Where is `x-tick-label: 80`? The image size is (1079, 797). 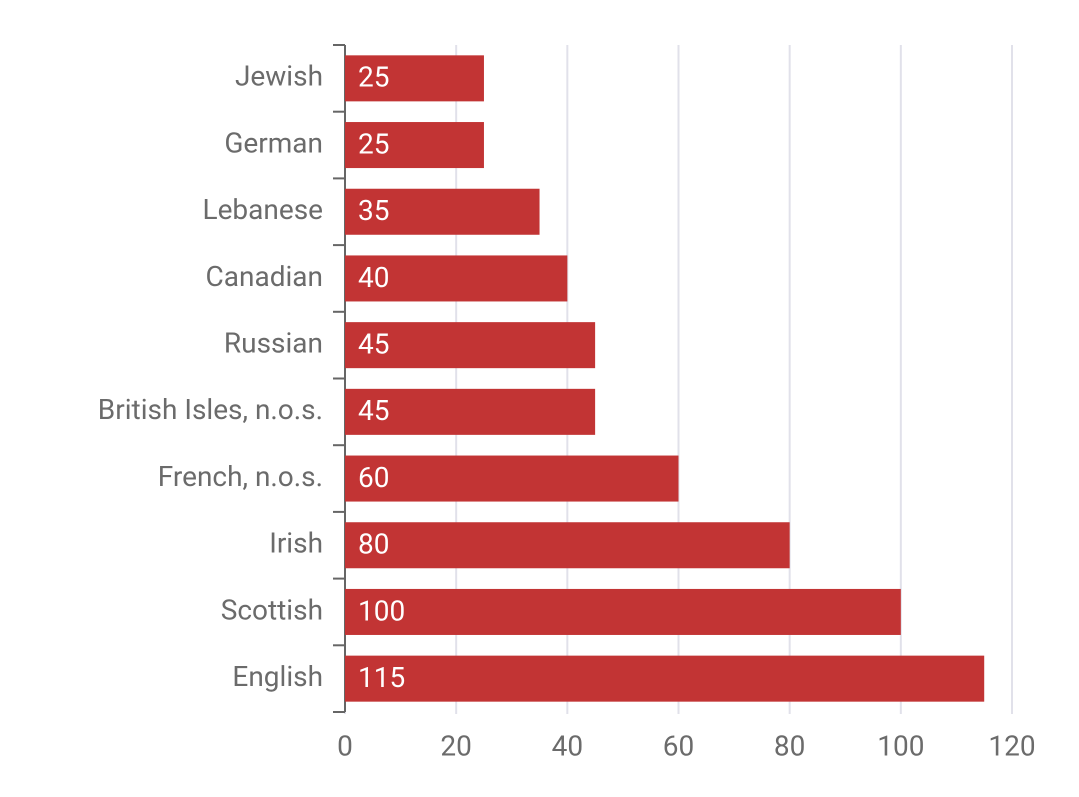 x-tick-label: 80 is located at coordinates (789, 745).